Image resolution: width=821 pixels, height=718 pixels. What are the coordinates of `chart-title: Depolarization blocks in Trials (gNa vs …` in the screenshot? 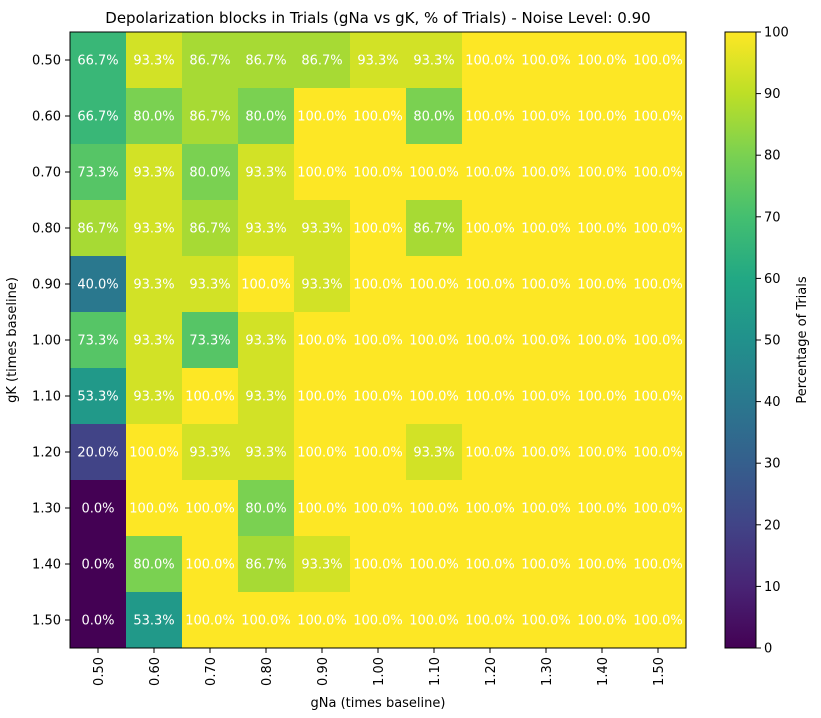 It's located at (377, 18).